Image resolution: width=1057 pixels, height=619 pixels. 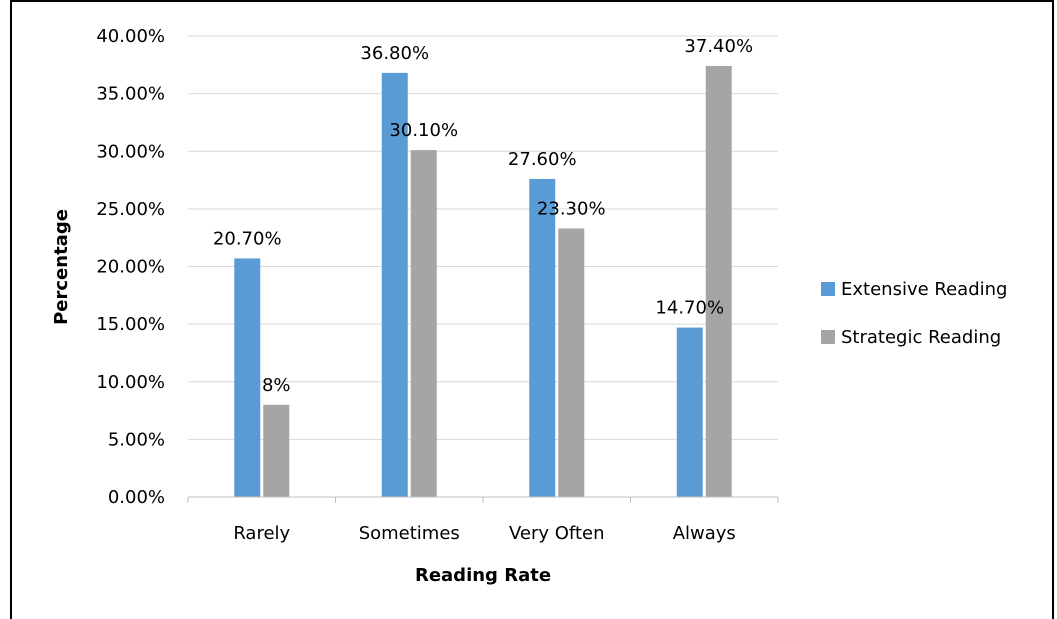 What do you see at coordinates (542, 159) in the screenshot?
I see `data-label: 27.60%` at bounding box center [542, 159].